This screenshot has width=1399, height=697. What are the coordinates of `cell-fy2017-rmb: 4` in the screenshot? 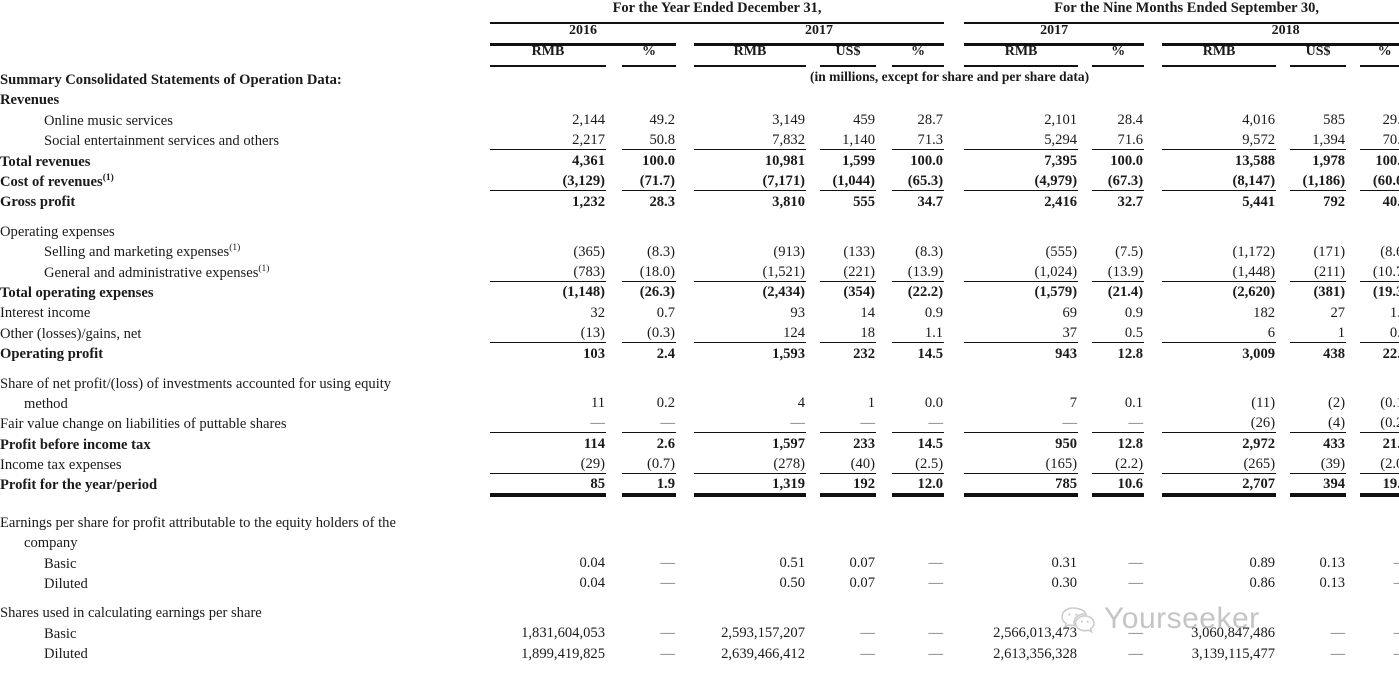 It's located at (801, 403).